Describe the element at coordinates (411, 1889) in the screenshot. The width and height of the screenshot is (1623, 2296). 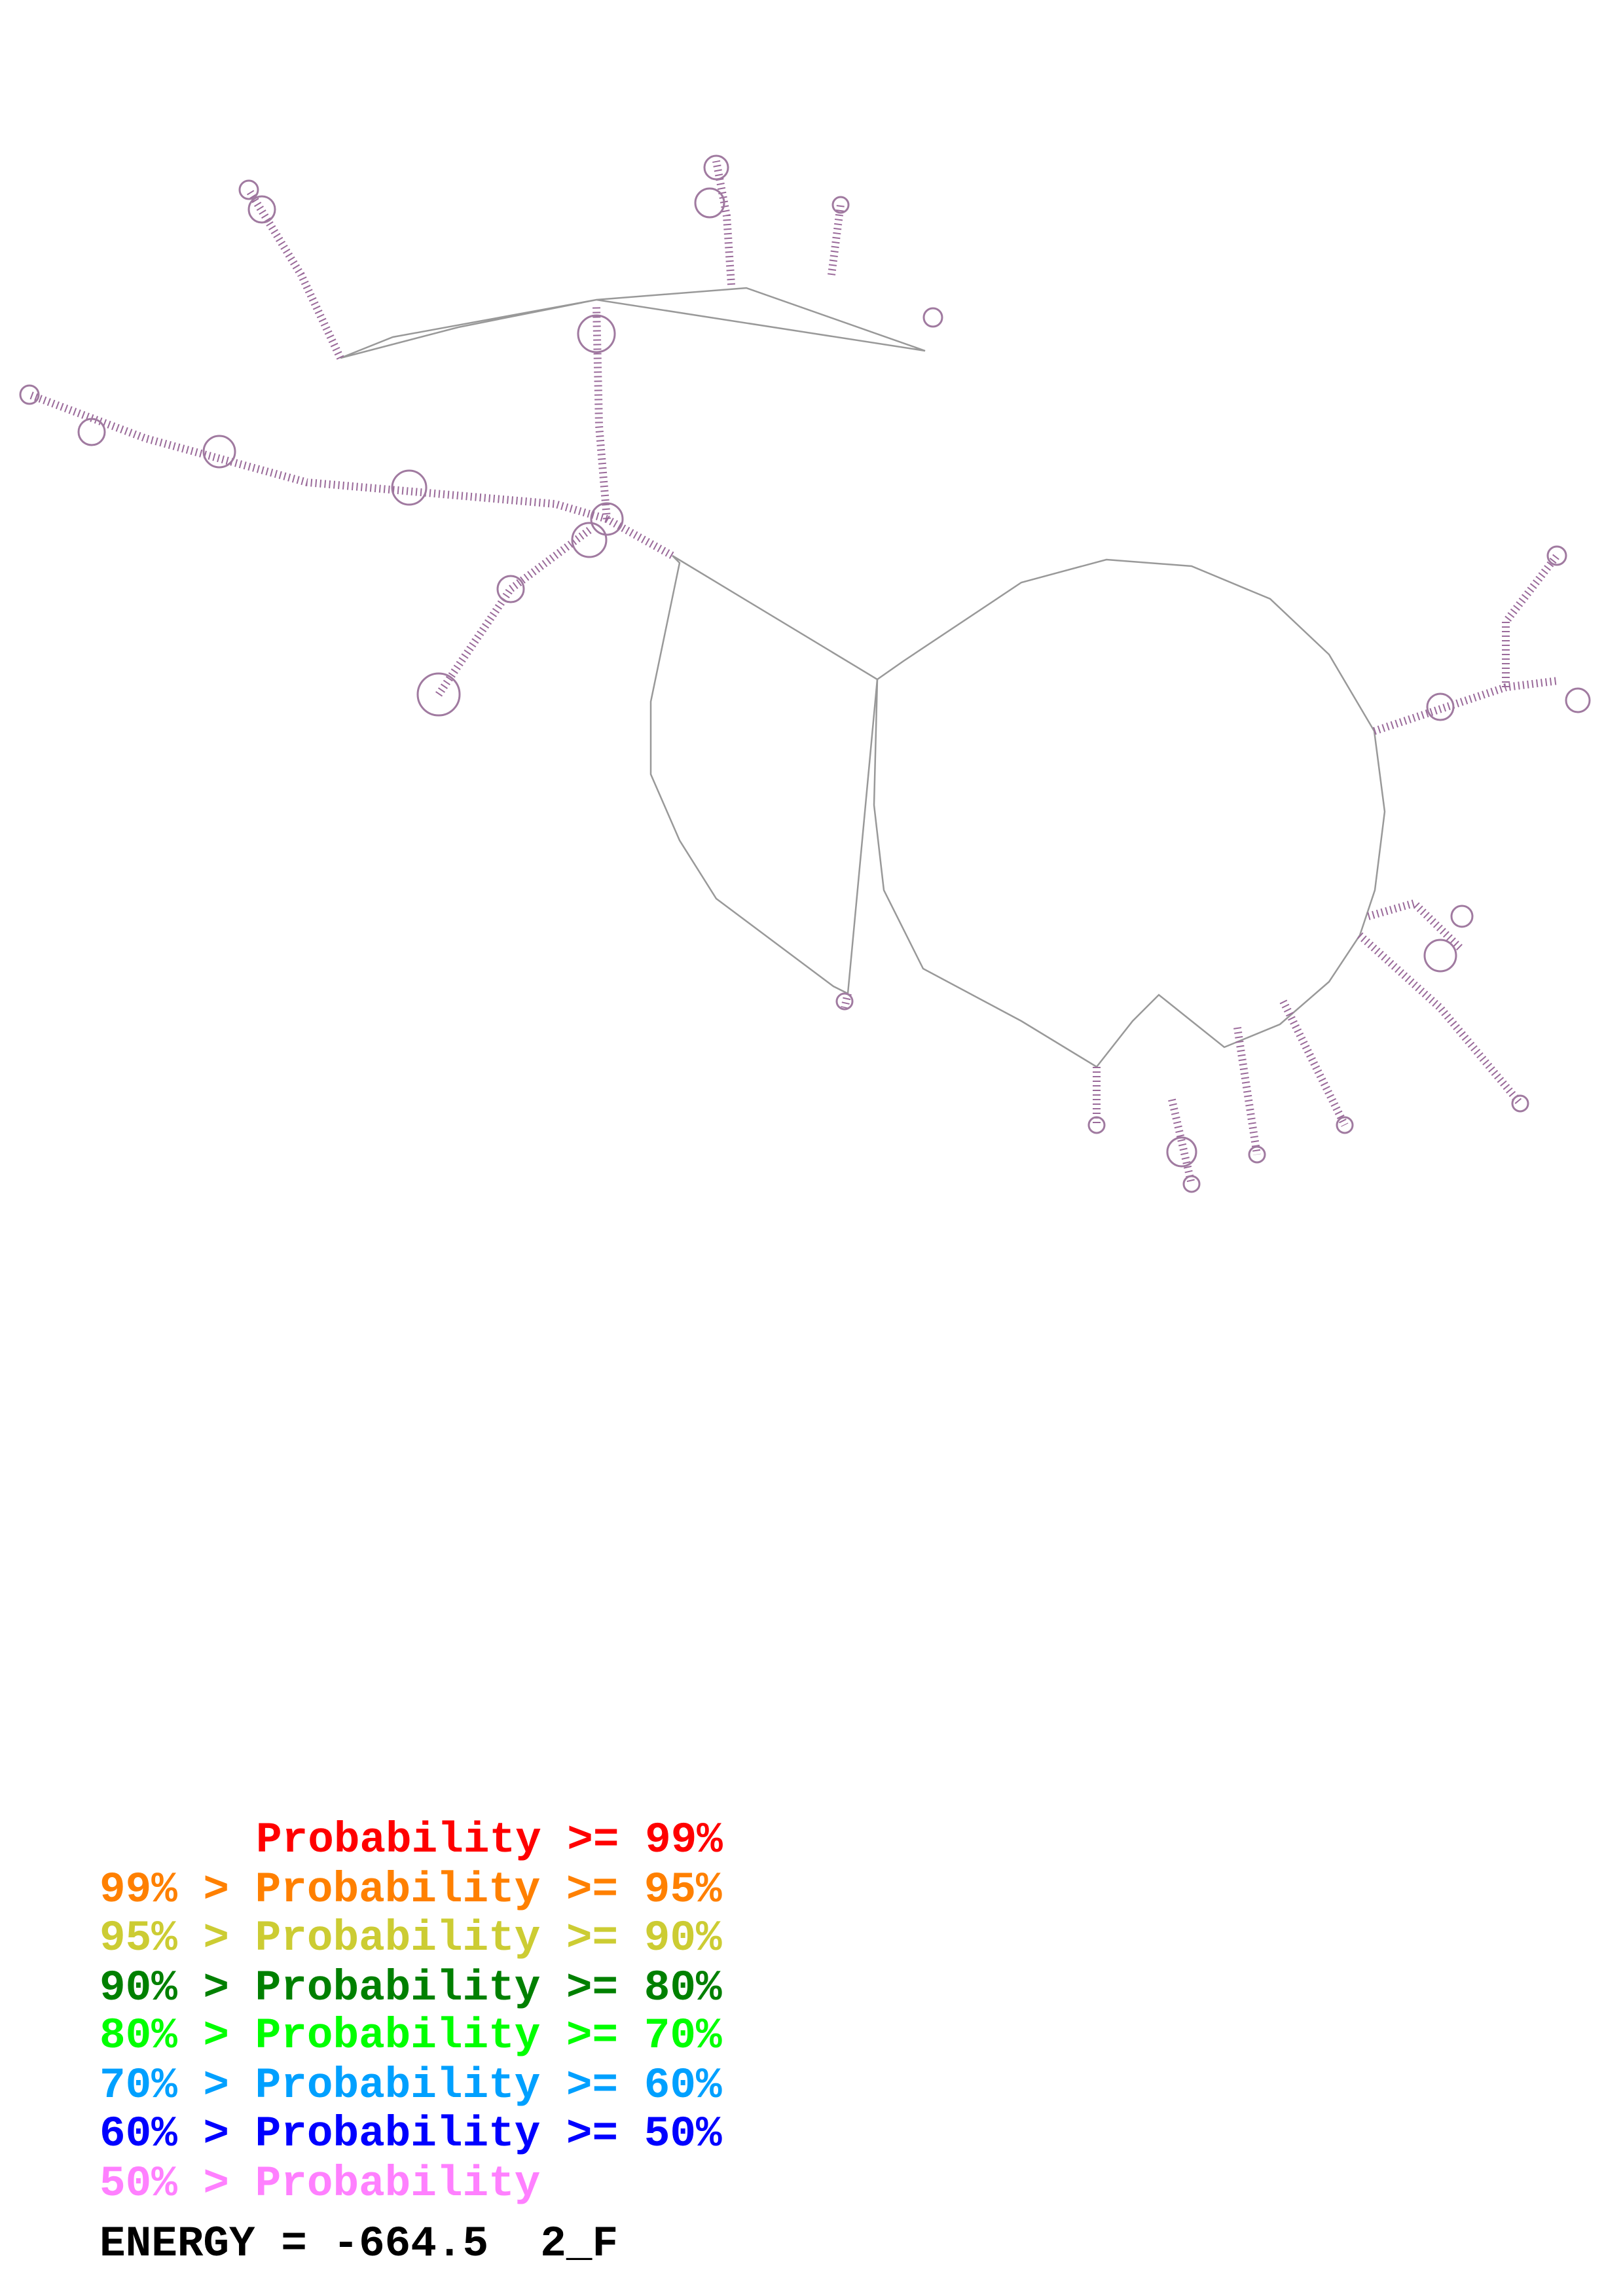
I see `legend-entry: 99% > Probability >= 95%` at that location.